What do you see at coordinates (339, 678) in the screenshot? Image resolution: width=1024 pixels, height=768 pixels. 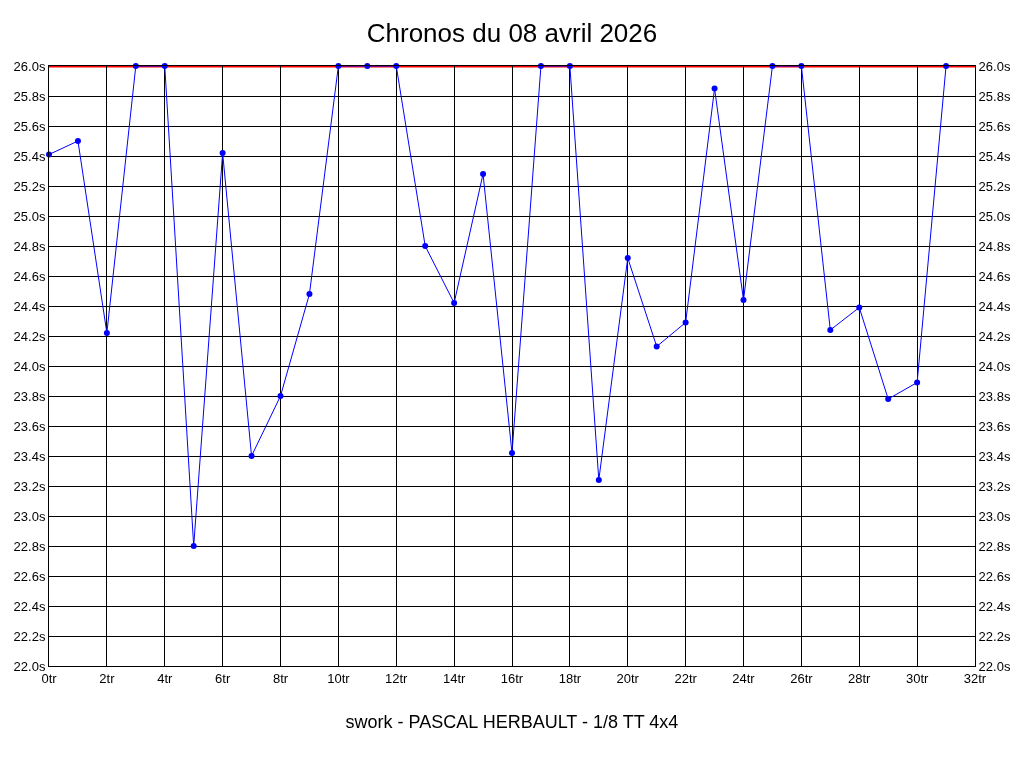 I see `x-tick-label: 10tr` at bounding box center [339, 678].